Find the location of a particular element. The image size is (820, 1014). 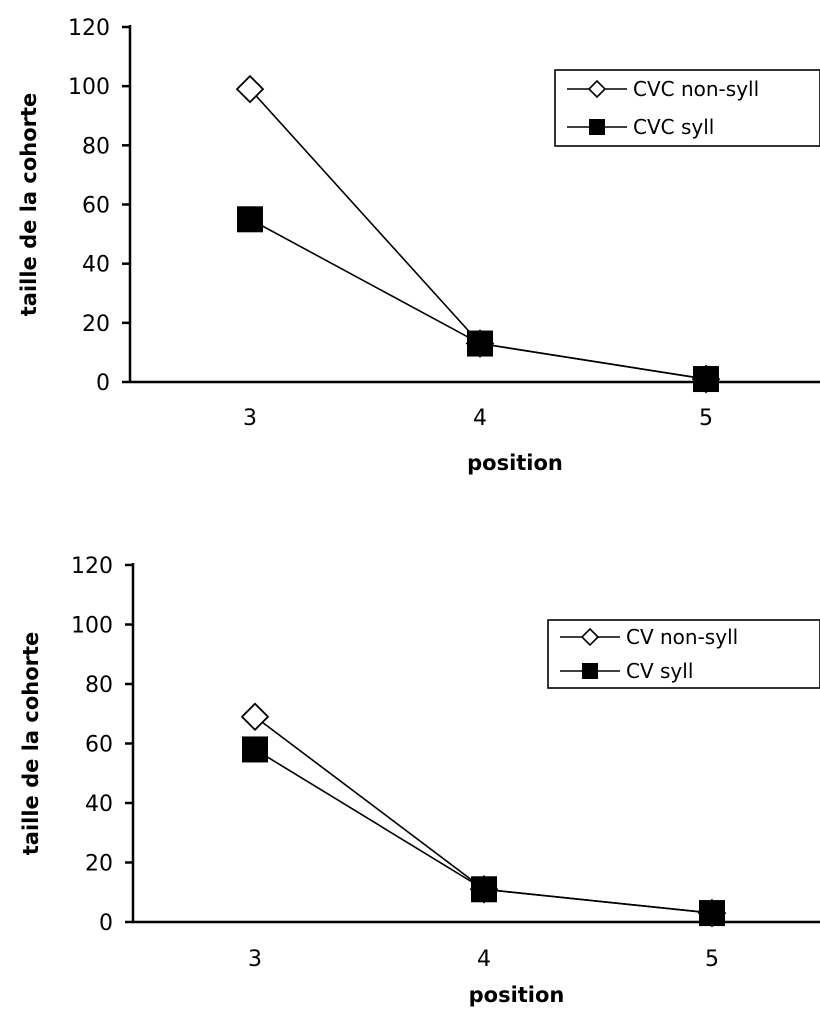

legend-entry: CV syll is located at coordinates (659, 671).